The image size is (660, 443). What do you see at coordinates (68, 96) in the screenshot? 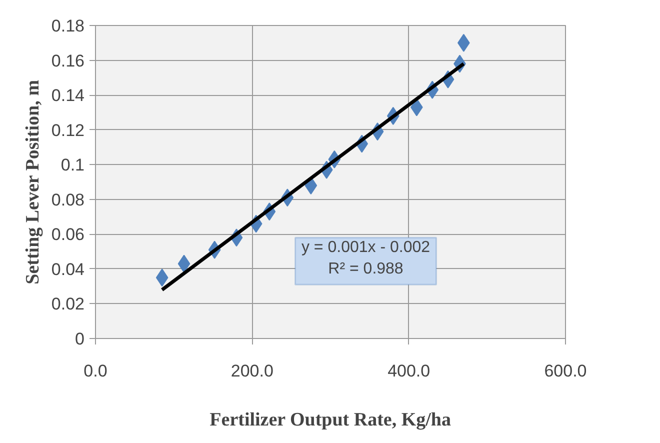
I see `y-tick-label: 0.14` at bounding box center [68, 96].